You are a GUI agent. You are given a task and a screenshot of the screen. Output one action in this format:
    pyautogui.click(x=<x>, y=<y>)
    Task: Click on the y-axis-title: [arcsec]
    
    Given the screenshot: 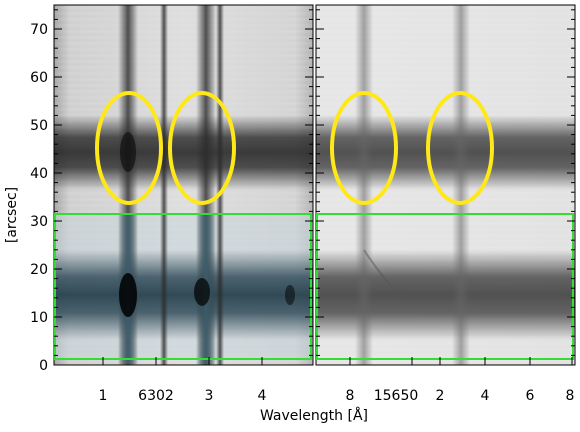 What is the action you would take?
    pyautogui.click(x=12, y=215)
    